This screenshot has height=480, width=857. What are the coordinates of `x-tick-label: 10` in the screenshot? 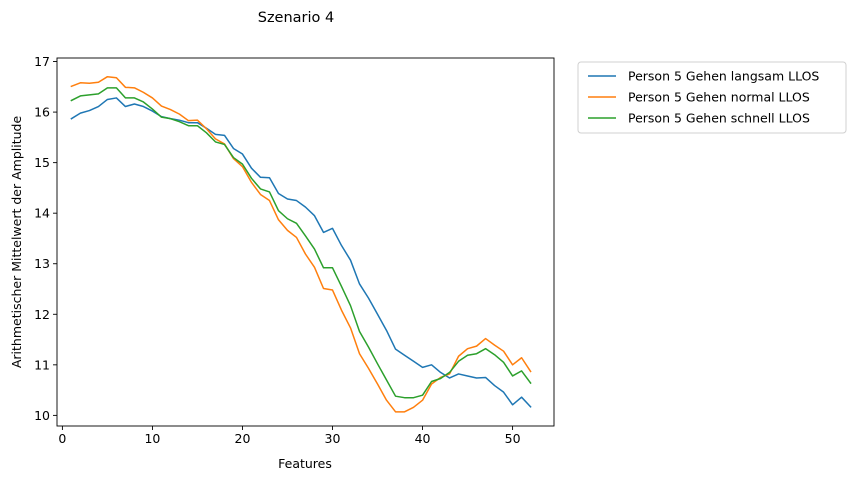 It's located at (152, 438).